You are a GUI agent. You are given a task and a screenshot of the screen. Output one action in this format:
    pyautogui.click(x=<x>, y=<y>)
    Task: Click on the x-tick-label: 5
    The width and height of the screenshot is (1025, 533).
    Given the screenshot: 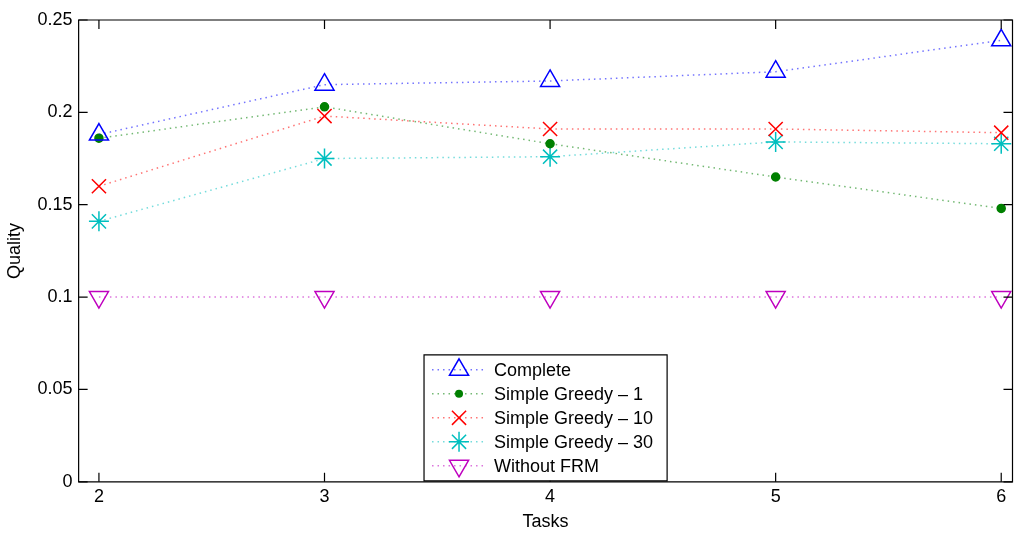 What is the action you would take?
    pyautogui.click(x=775, y=495)
    